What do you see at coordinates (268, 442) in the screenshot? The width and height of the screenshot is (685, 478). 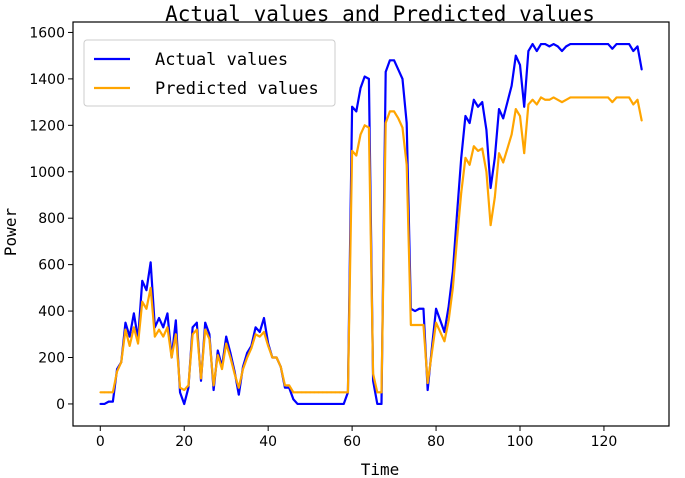 I see `x-tick-label: 40` at bounding box center [268, 442].